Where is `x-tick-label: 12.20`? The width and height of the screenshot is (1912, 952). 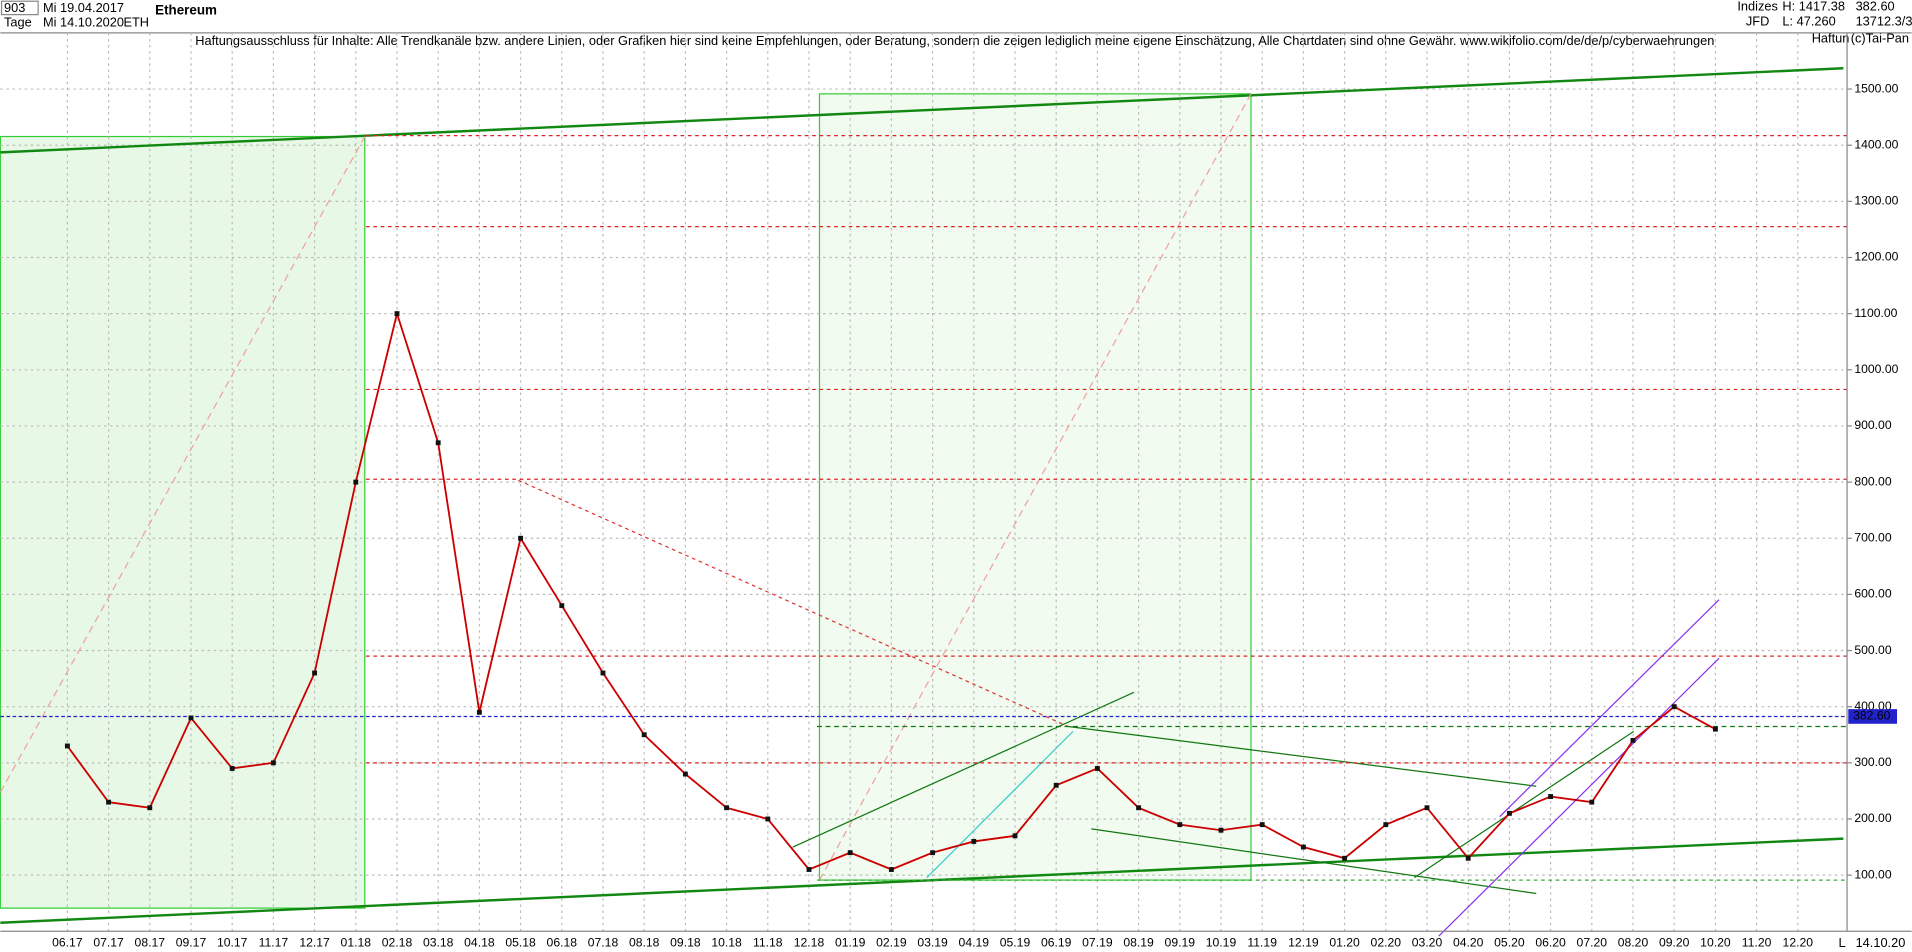 x-tick-label: 12.20 is located at coordinates (1798, 943).